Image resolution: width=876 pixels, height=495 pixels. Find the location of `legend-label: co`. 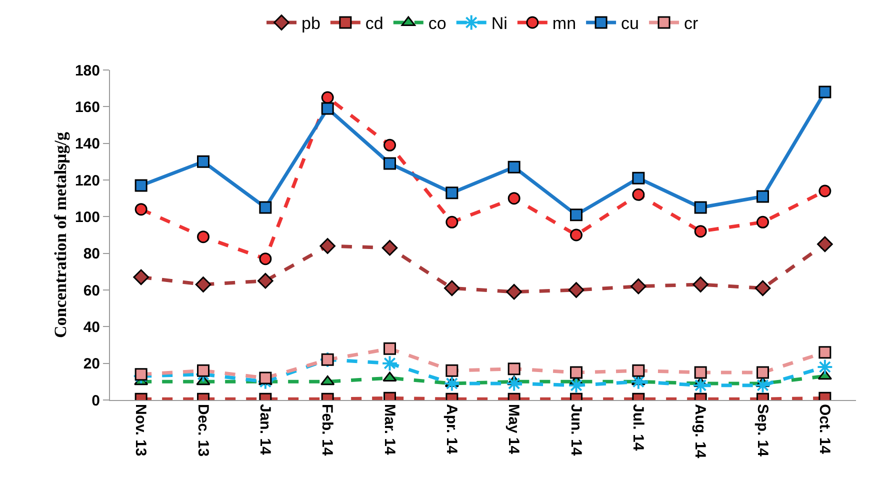

legend-label: co is located at coordinates (437, 24).